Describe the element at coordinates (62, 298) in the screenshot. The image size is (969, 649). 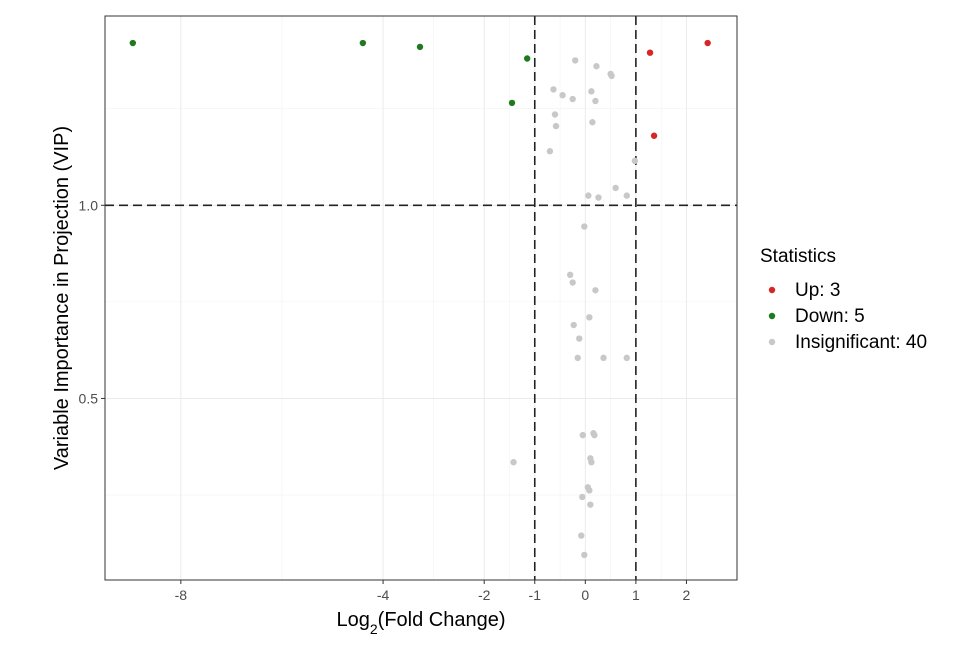
I see `y-axis-title: Variable Importance in Projection (VIP)` at that location.